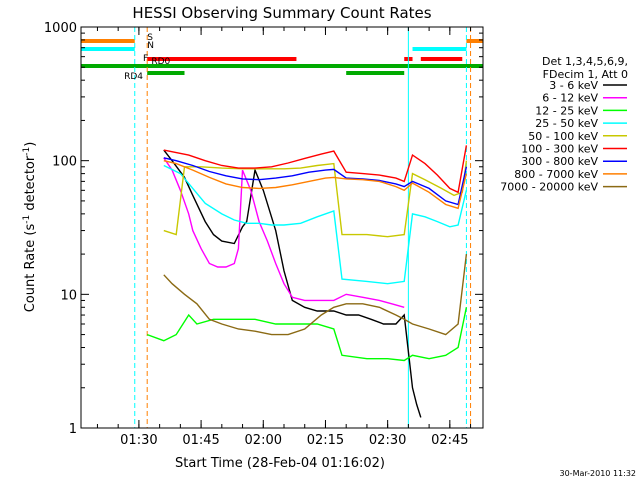 This screenshot has height=480, width=640. Describe the element at coordinates (449, 440) in the screenshot. I see `x-tick-label: 02:45` at that location.